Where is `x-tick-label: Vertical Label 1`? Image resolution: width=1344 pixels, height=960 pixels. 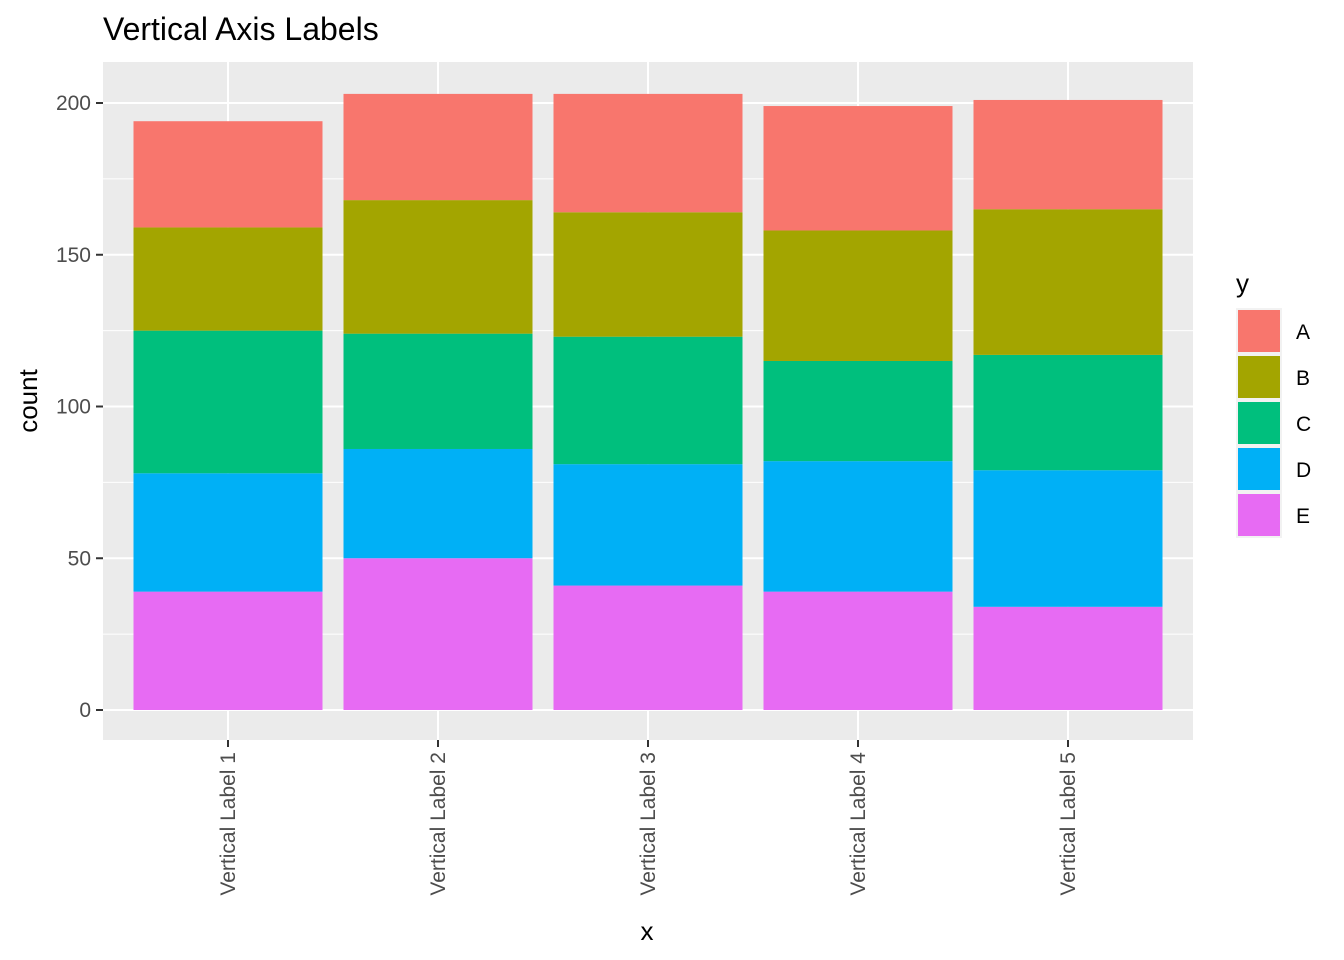
x-tick-label: Vertical Label 1 is located at coordinates (228, 824).